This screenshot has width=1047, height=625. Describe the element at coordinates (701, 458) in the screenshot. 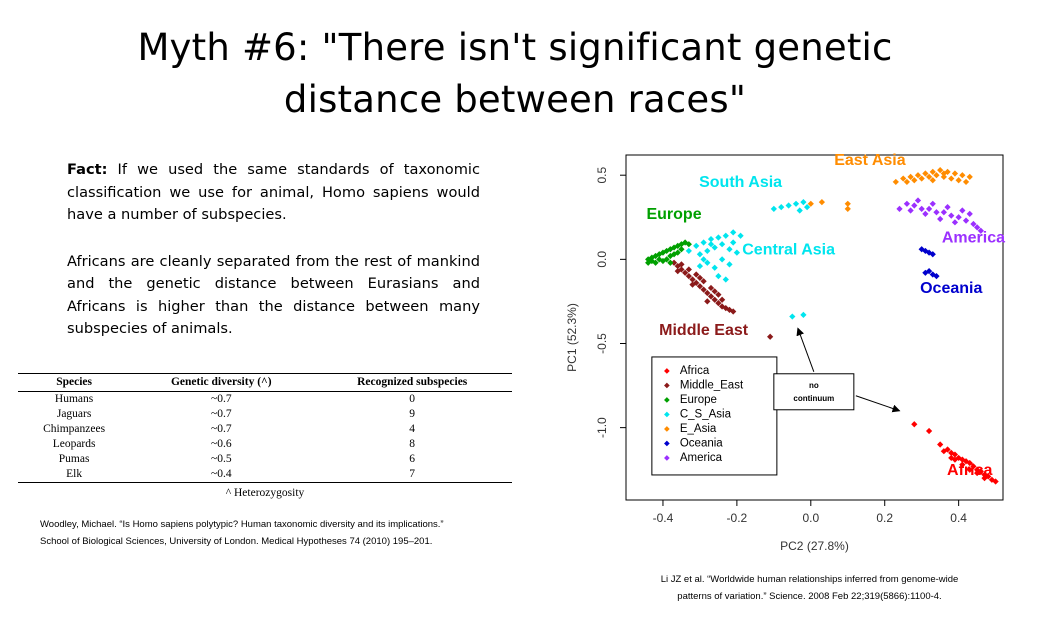

I see `legend-entry: America` at that location.